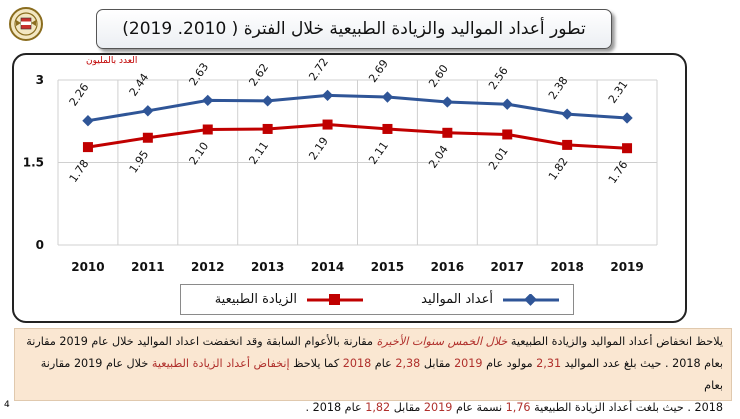 This screenshot has width=740, height=419. What do you see at coordinates (87, 267) in the screenshot?
I see `x-tick-label: 2010` at bounding box center [87, 267].